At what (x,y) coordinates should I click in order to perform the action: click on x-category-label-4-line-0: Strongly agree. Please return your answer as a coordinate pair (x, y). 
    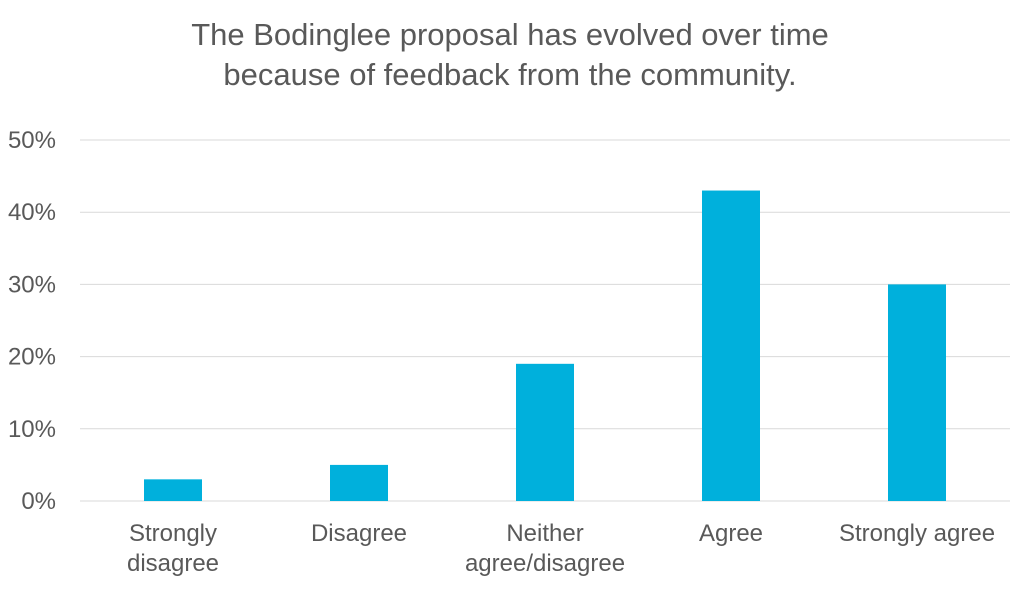
    Looking at the image, I should click on (917, 533).